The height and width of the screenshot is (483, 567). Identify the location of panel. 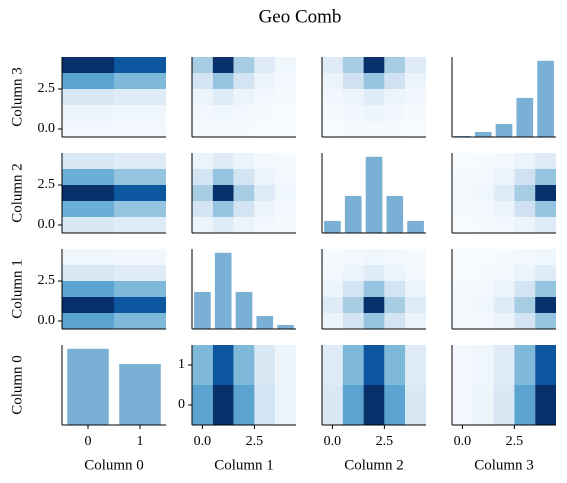
(373, 193).